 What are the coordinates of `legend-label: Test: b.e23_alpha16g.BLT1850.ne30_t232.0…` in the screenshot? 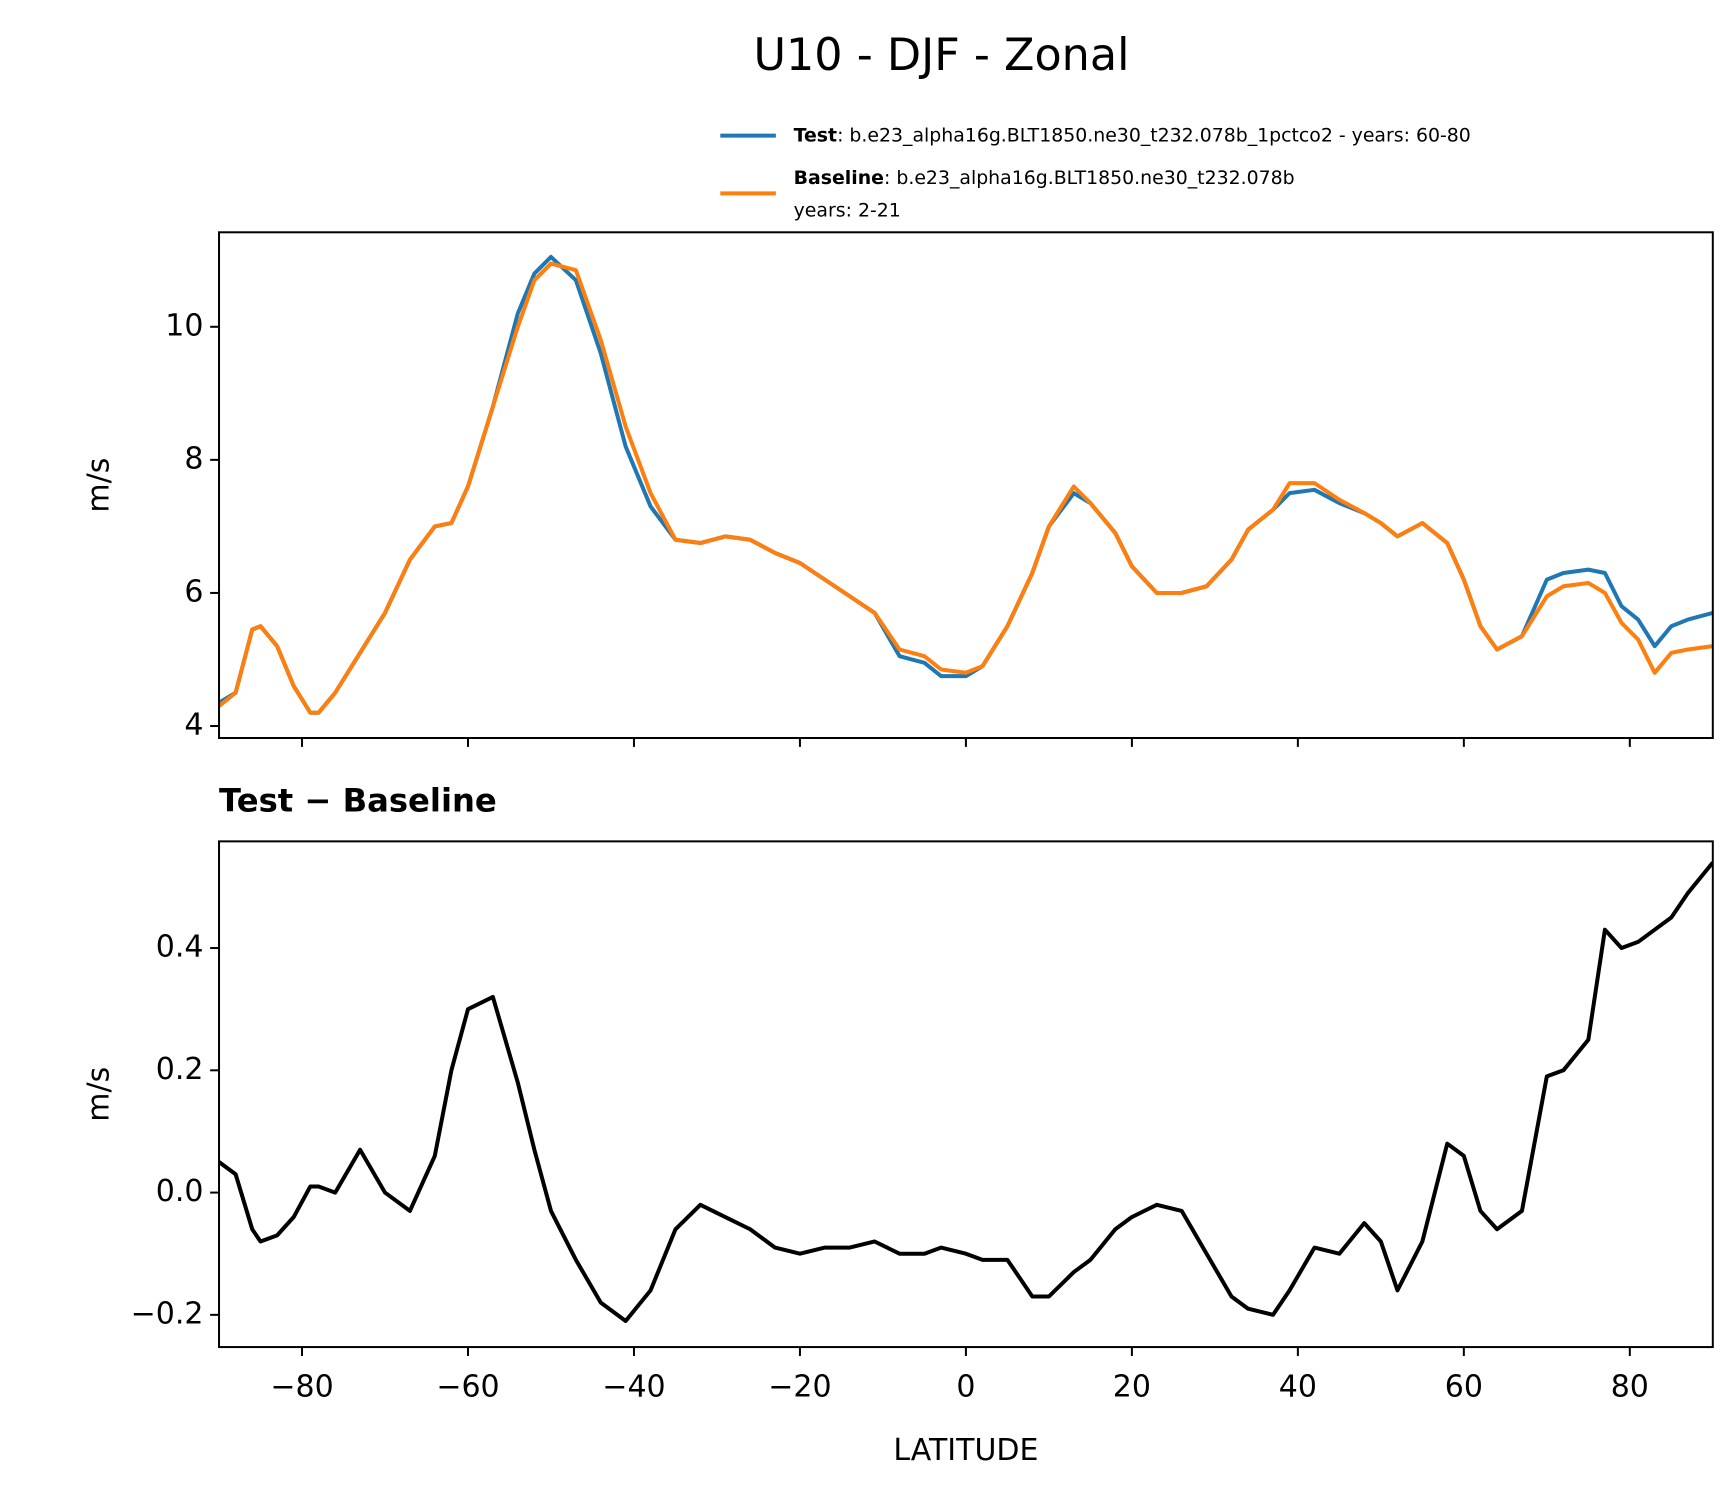 It's located at (1132, 135).